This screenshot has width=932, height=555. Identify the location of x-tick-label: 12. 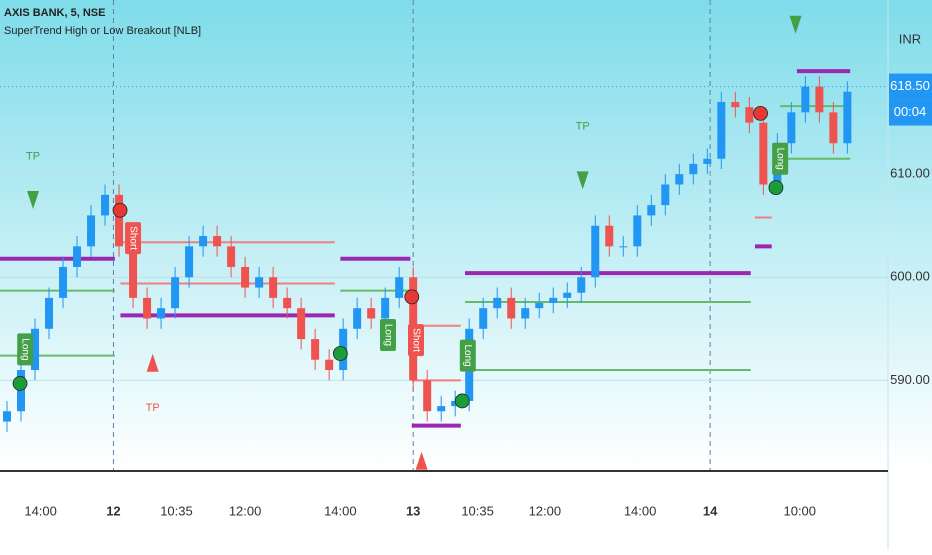
(113, 510).